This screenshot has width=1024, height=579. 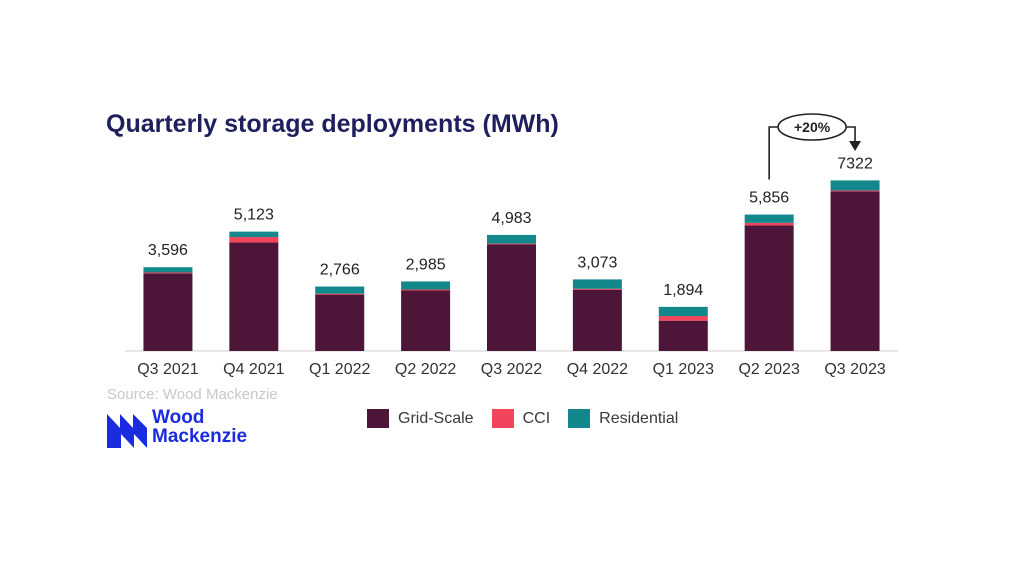 I want to click on bar-segment-grid-scale-q2-2022, so click(x=426, y=320).